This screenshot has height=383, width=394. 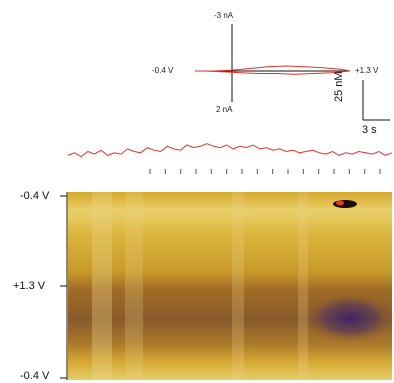 I want to click on scale-bar-x-label: 3 s, so click(x=369, y=130).